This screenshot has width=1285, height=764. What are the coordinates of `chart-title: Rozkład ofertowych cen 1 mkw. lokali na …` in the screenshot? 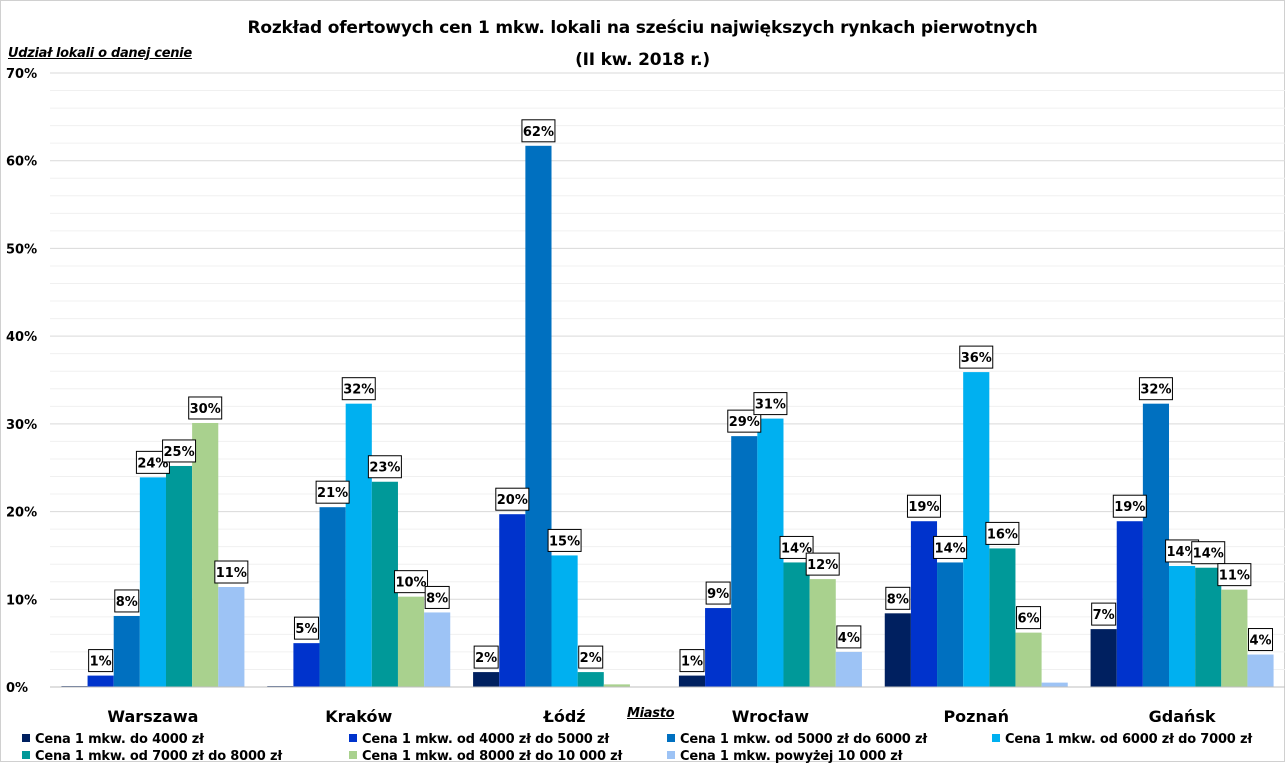 It's located at (642, 28).